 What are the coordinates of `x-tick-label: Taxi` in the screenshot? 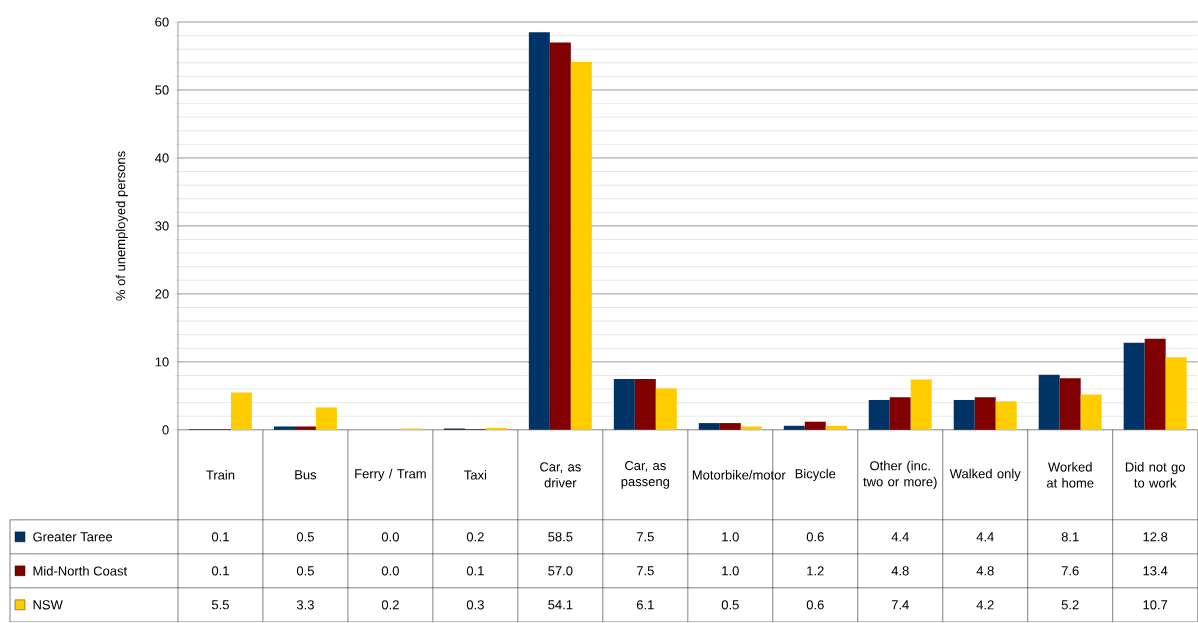 It's located at (475, 475).